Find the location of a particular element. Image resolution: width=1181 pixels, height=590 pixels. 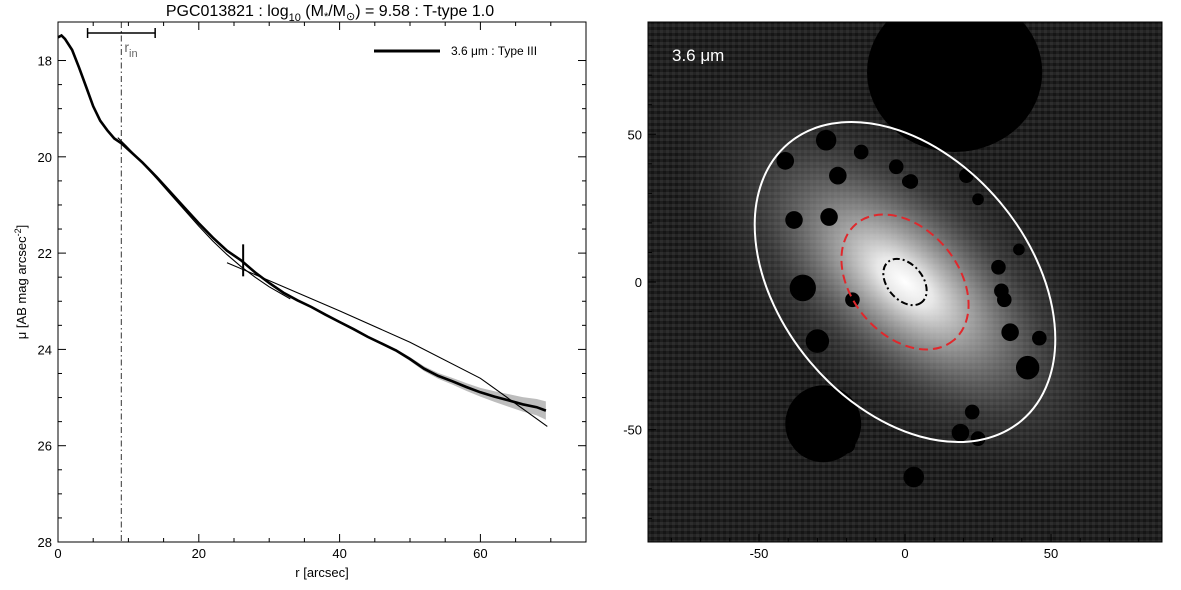

y-tick-label: 20 is located at coordinates (45, 157).